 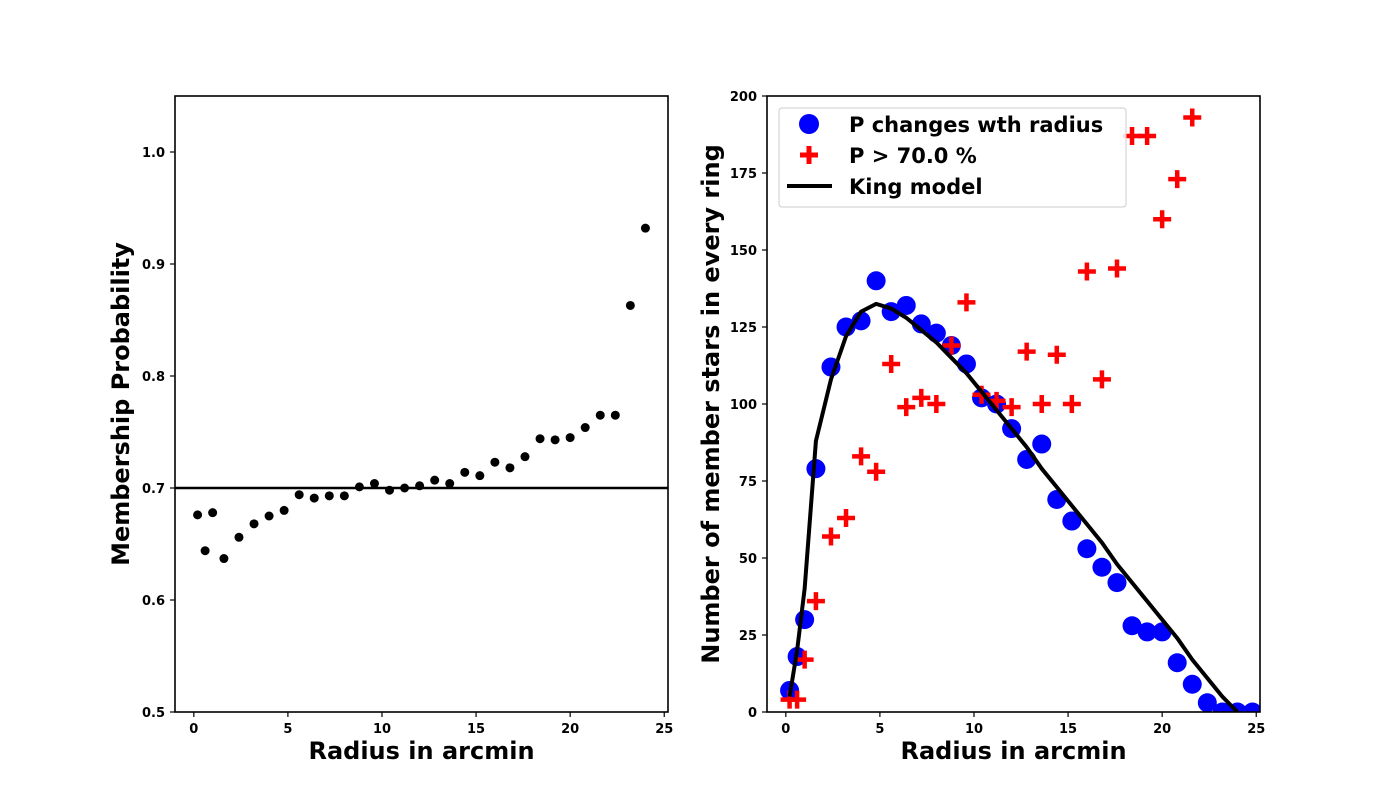 What do you see at coordinates (913, 156) in the screenshot?
I see `legend-label-p-threshold: P > 70.0 %` at bounding box center [913, 156].